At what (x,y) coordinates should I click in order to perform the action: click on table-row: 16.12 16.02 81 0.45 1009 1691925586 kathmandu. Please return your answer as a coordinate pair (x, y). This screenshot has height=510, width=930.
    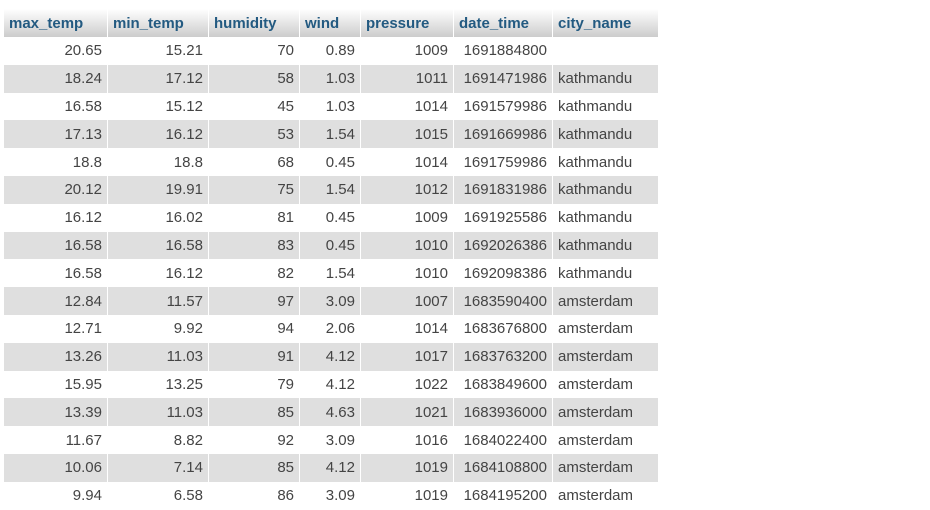
    Looking at the image, I should click on (331, 217).